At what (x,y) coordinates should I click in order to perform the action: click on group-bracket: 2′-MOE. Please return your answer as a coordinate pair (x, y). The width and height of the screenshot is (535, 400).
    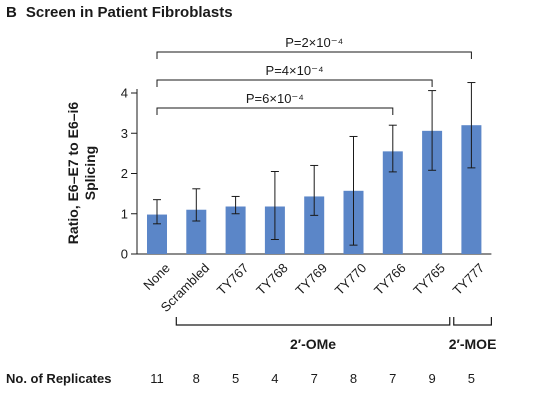
    Looking at the image, I should click on (473, 334).